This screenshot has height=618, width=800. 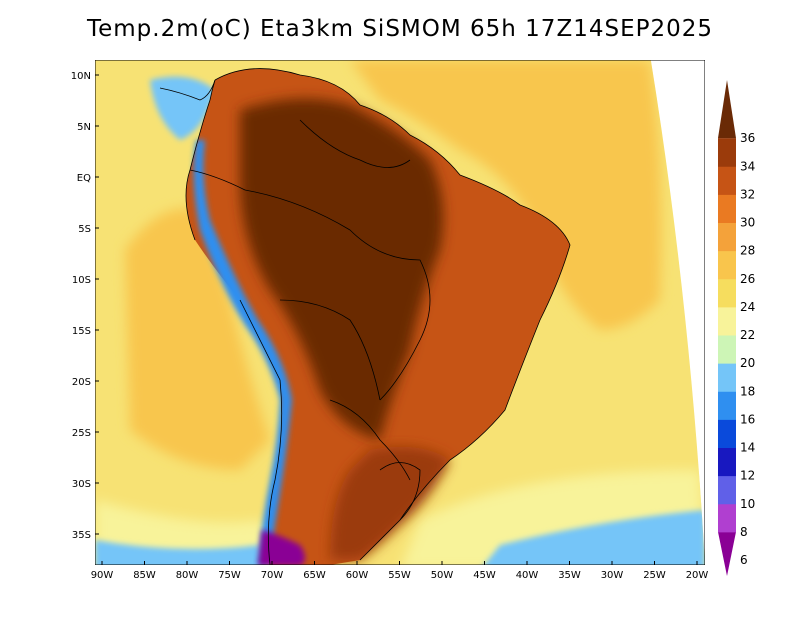 What do you see at coordinates (229, 575) in the screenshot?
I see `lon-tick-label: 75W` at bounding box center [229, 575].